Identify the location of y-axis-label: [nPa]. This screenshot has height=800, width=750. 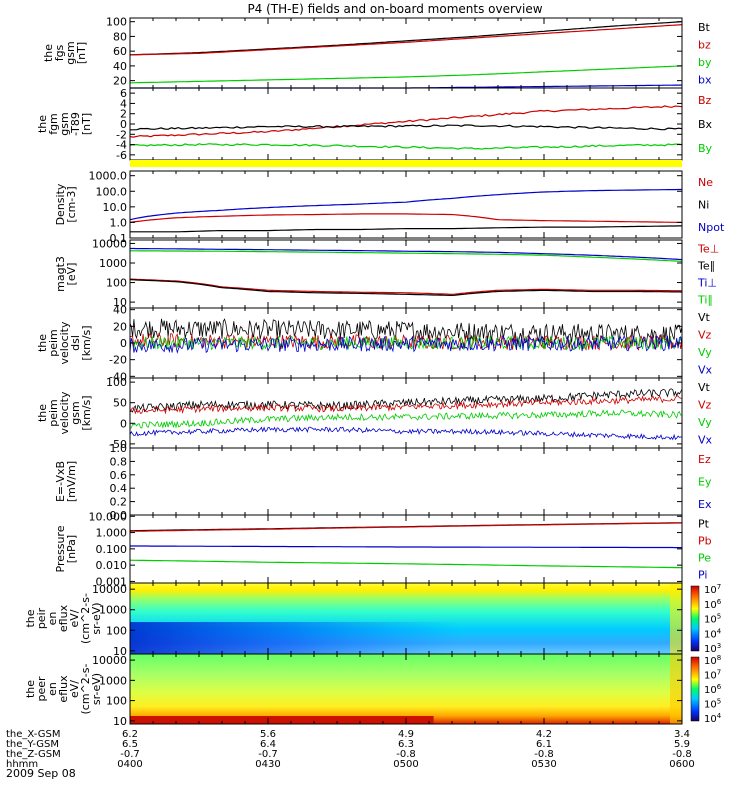
(71, 549).